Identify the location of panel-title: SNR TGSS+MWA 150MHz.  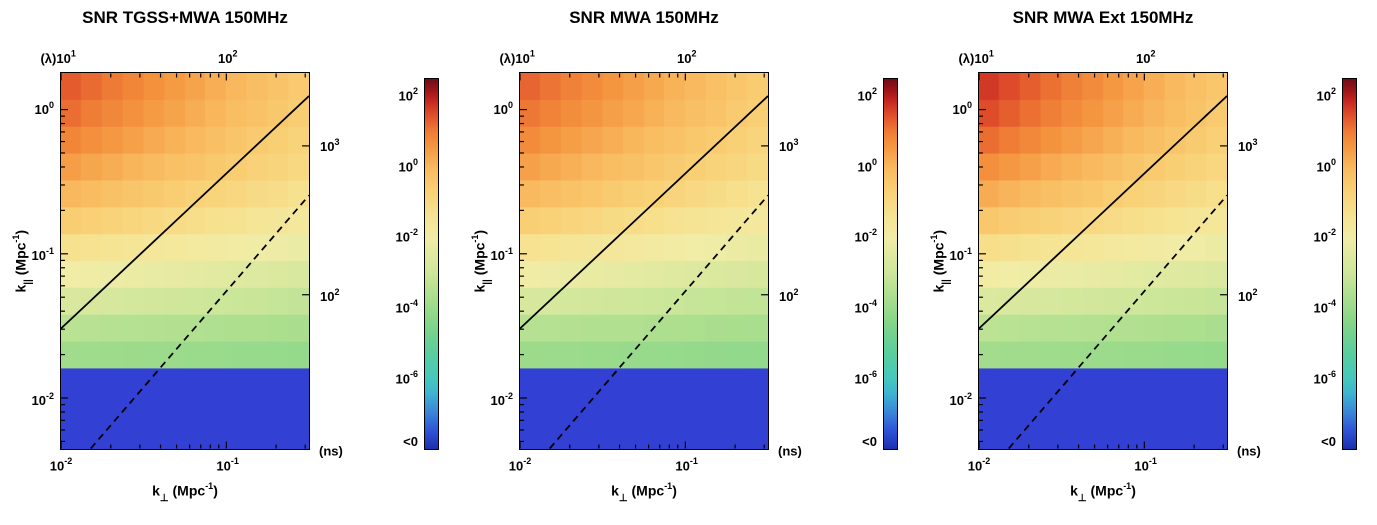
(185, 17).